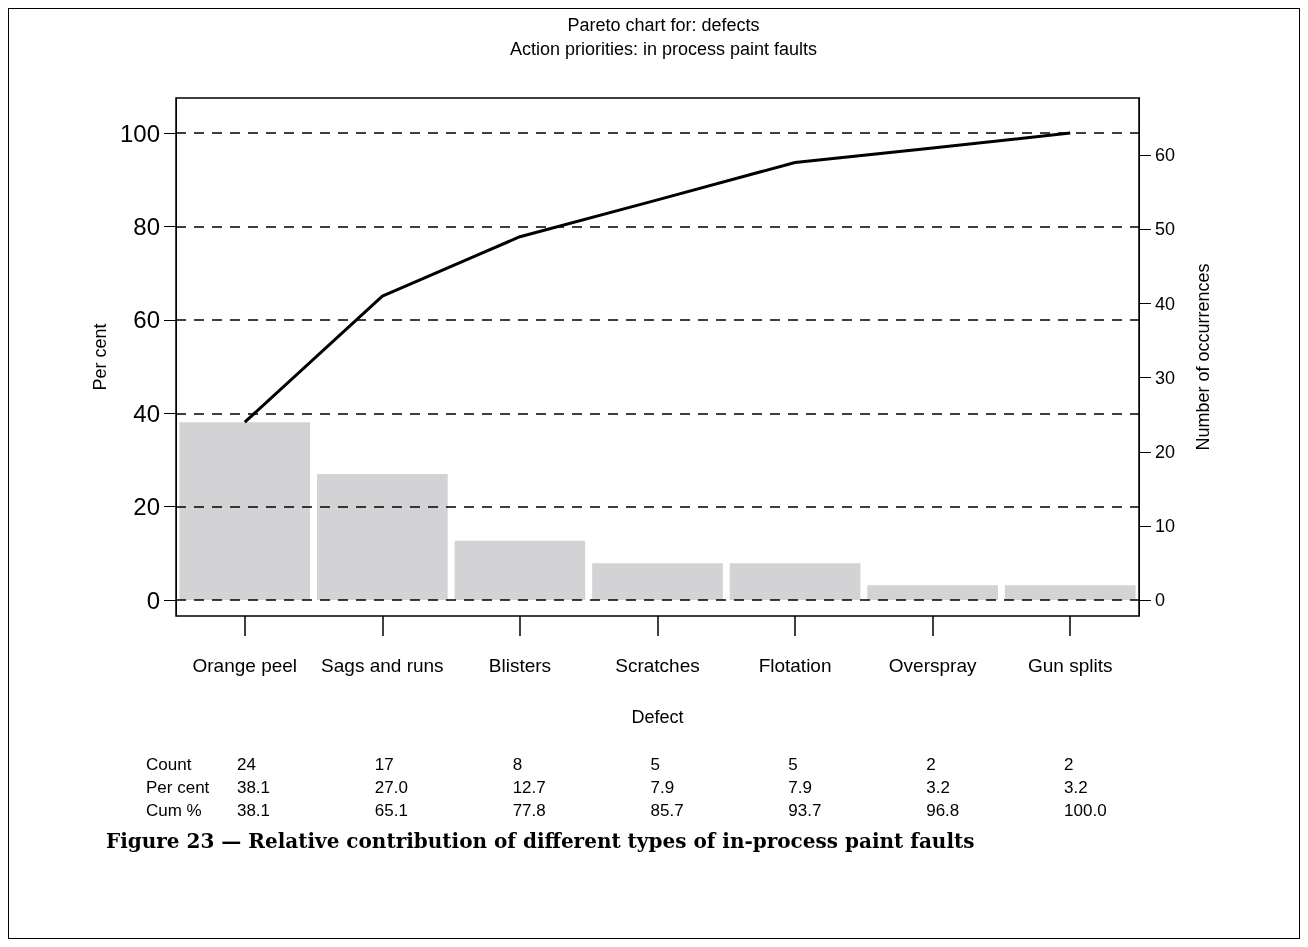 The height and width of the screenshot is (947, 1308). I want to click on text: Per cent, so click(178, 787).